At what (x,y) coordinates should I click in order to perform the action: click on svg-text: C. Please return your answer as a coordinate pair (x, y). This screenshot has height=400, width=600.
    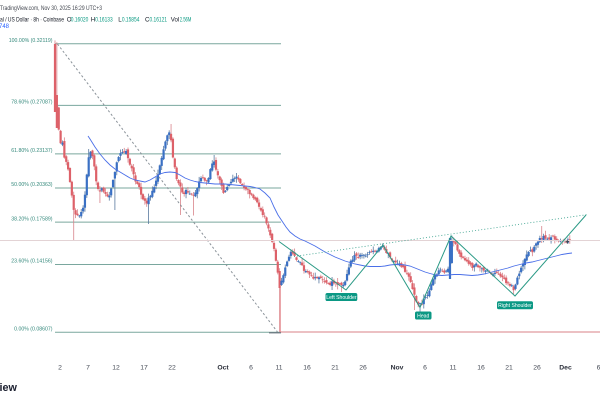
    Looking at the image, I should click on (147, 20).